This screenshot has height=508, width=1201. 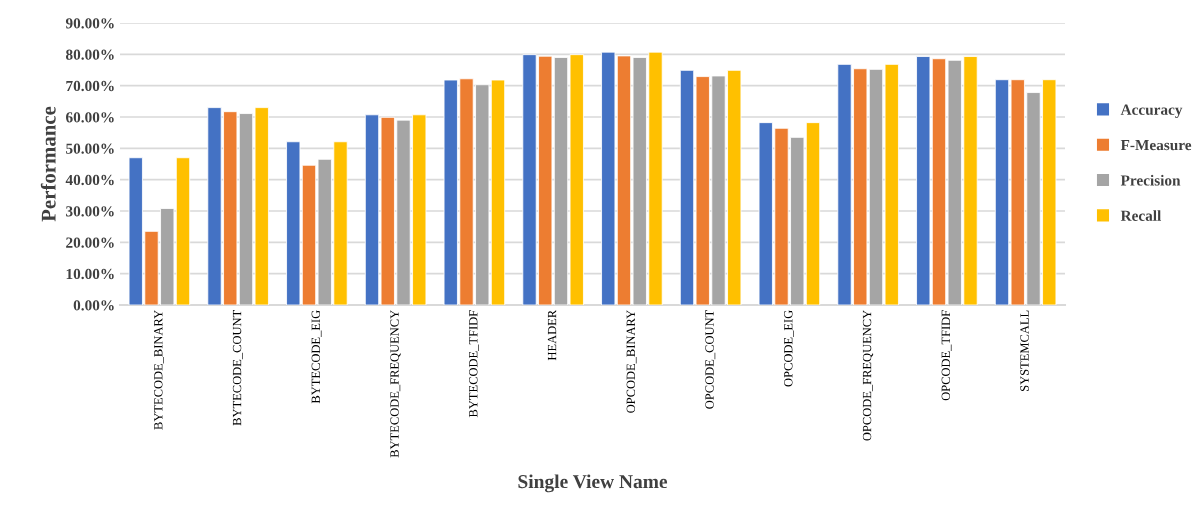 I want to click on x-tick-label: SYSTEMCALL, so click(x=1024, y=350).